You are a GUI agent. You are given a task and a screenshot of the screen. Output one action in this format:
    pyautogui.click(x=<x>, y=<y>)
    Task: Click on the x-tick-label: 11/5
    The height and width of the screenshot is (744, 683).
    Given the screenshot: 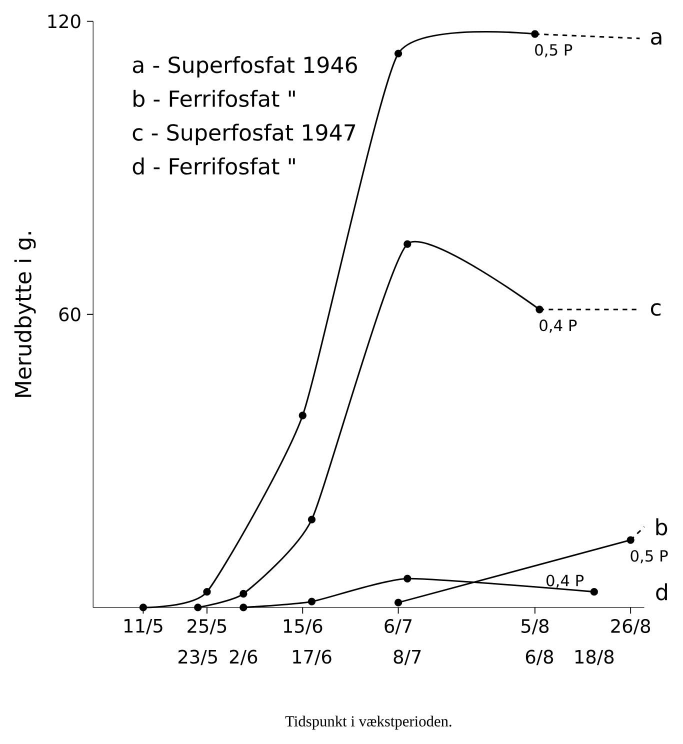 What is the action you would take?
    pyautogui.click(x=143, y=626)
    